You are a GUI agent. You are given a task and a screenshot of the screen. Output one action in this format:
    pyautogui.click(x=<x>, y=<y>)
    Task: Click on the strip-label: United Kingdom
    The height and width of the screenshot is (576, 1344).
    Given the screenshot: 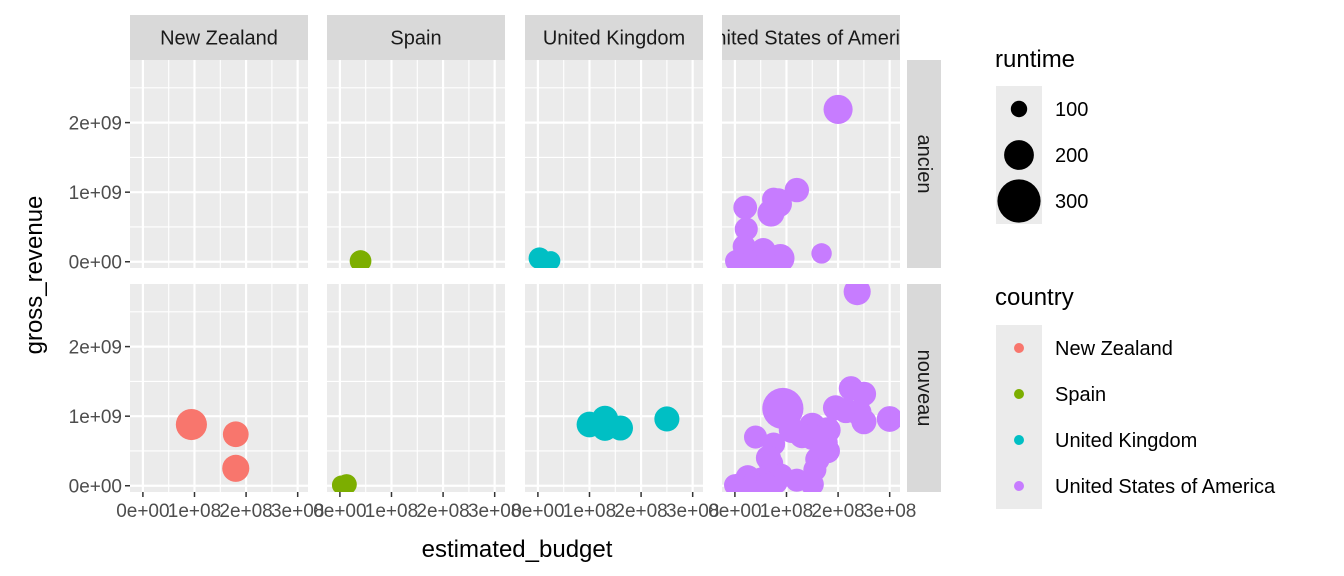 What is the action you would take?
    pyautogui.click(x=614, y=39)
    